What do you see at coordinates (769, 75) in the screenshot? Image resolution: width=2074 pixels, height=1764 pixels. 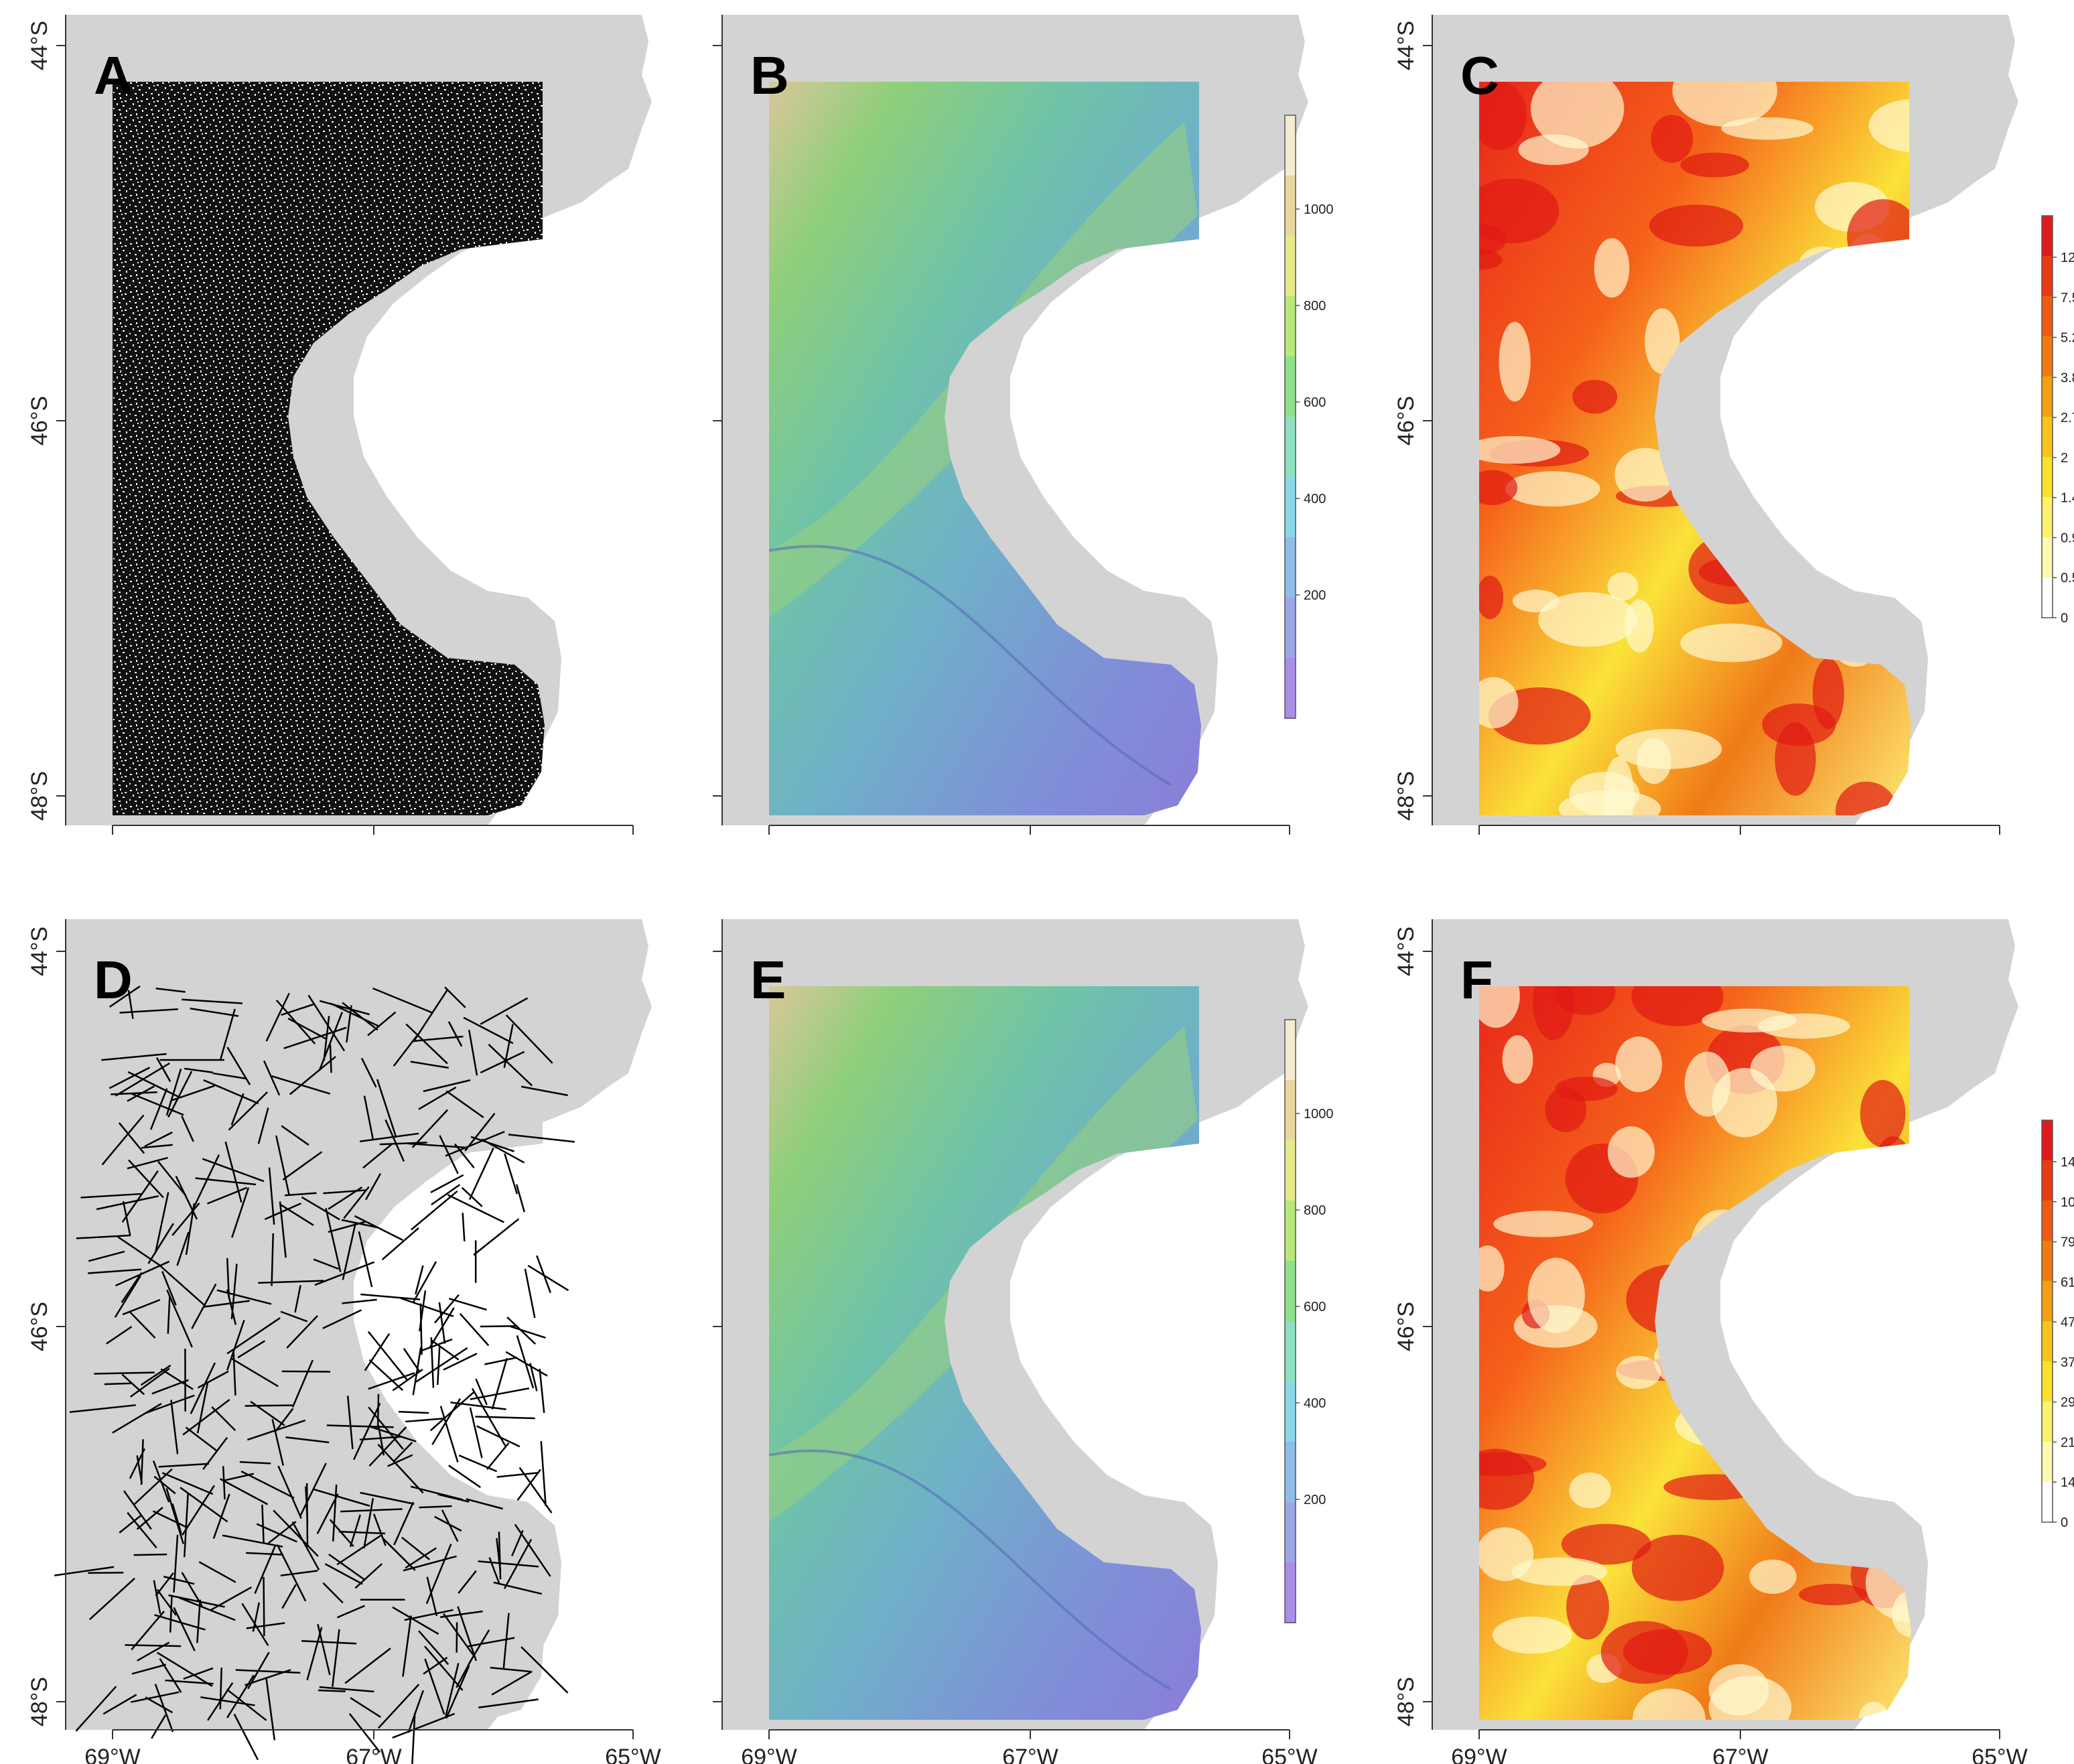 I see `panel-label-b: B` at bounding box center [769, 75].